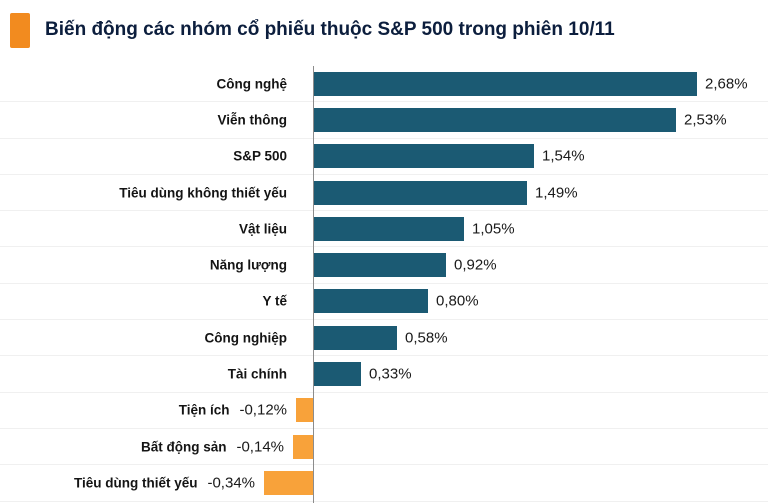 The image size is (768, 503). Describe the element at coordinates (183, 447) in the screenshot. I see `category-label: Bất động sản` at that location.